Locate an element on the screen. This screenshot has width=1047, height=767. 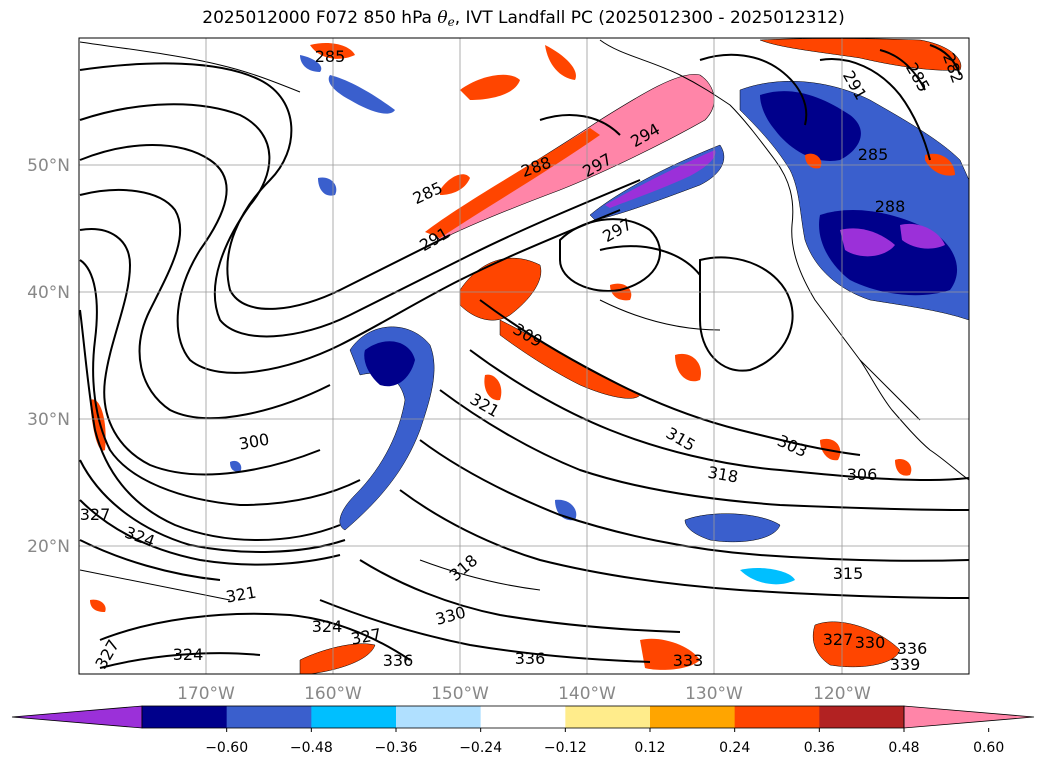
contour-label: 306 is located at coordinates (862, 474).